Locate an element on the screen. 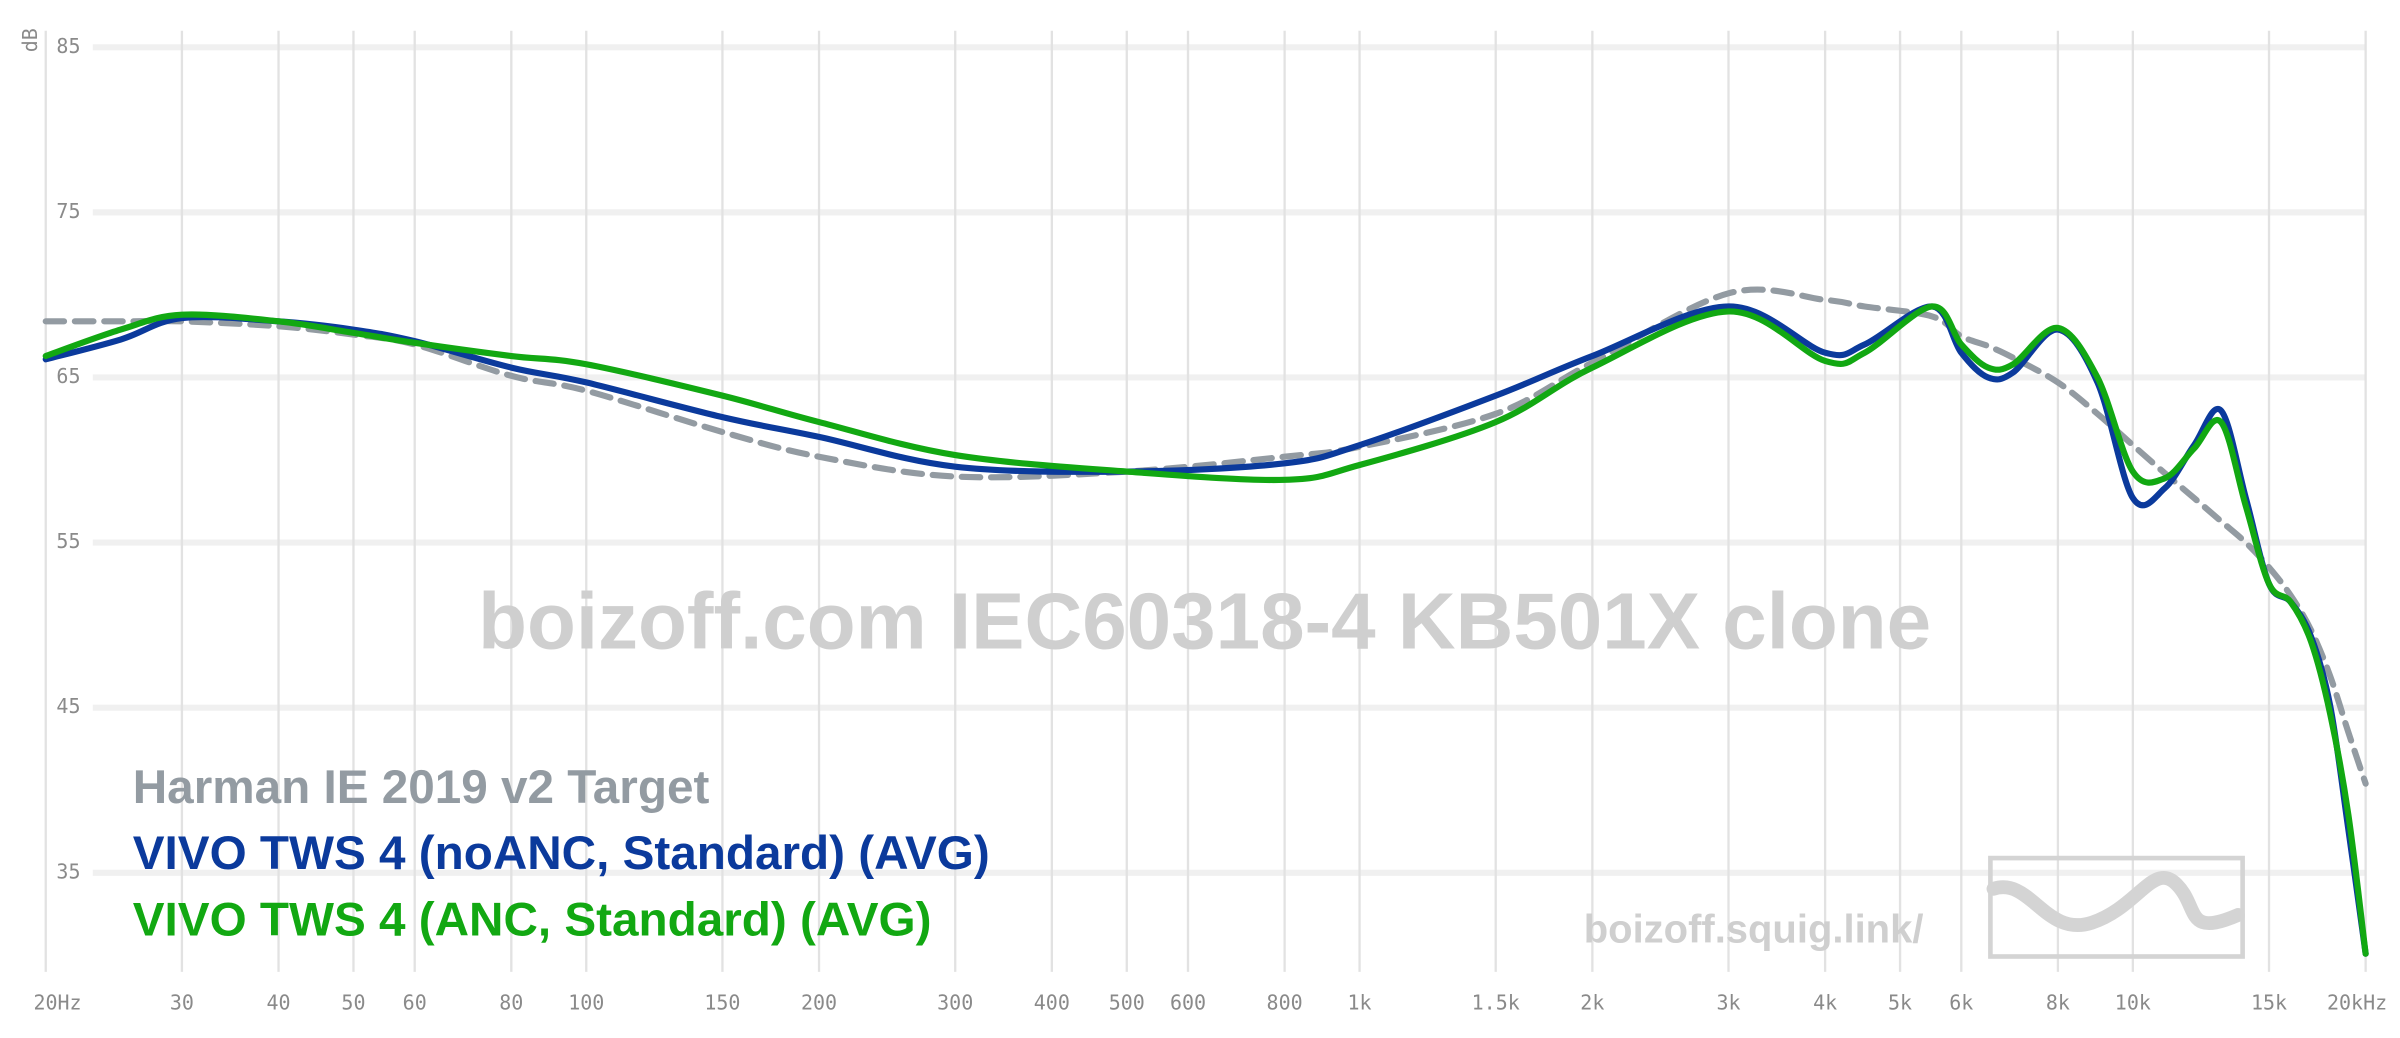 Image resolution: width=2400 pixels, height=1038 pixels. x-tick-label: 60 is located at coordinates (415, 1003).